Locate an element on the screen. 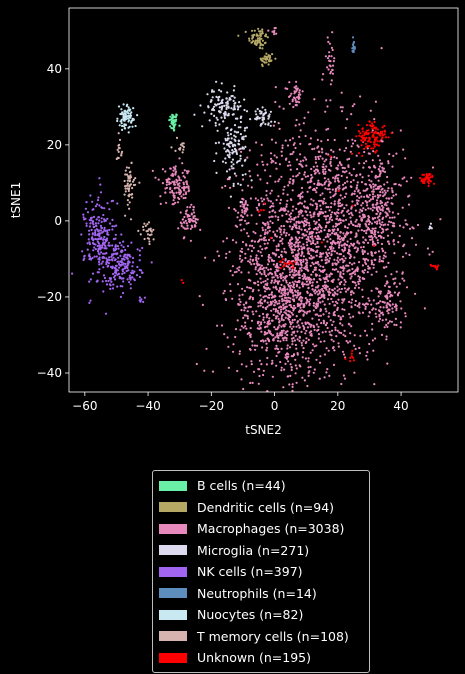 Image resolution: width=465 pixels, height=674 pixels. x-tick-label: −40 is located at coordinates (147, 406).